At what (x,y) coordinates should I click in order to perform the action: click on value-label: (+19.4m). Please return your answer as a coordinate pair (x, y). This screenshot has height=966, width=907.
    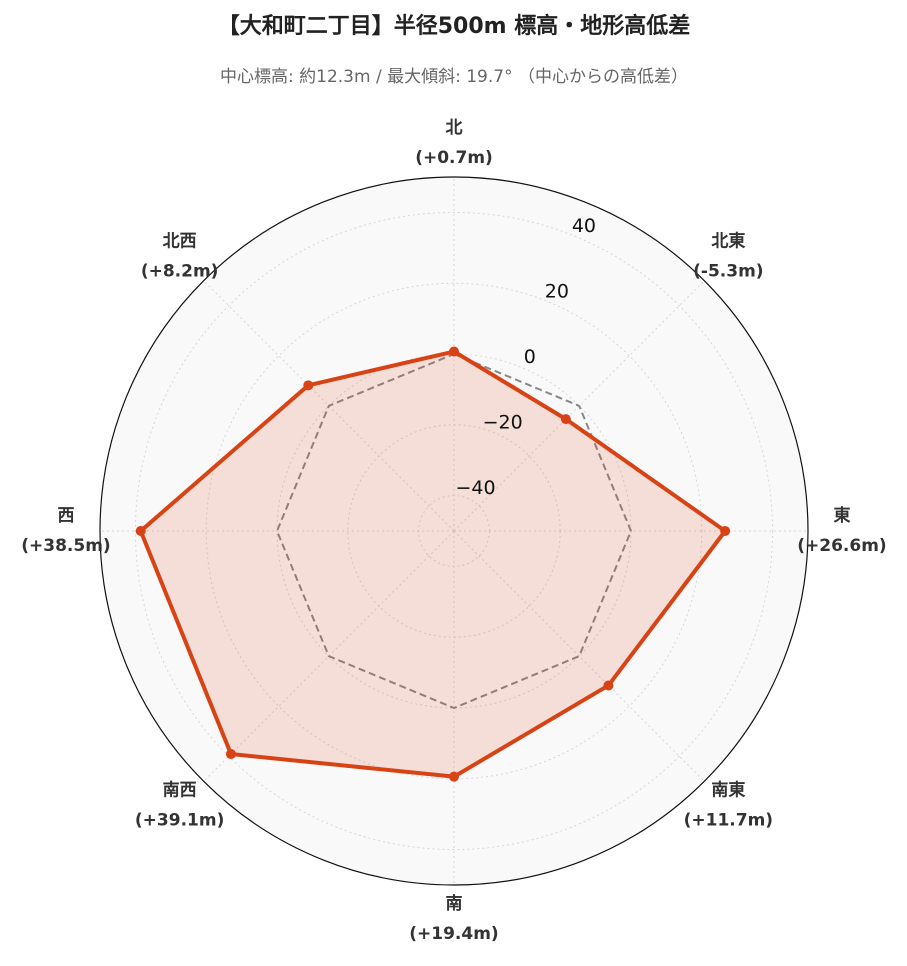
    Looking at the image, I should click on (453, 934).